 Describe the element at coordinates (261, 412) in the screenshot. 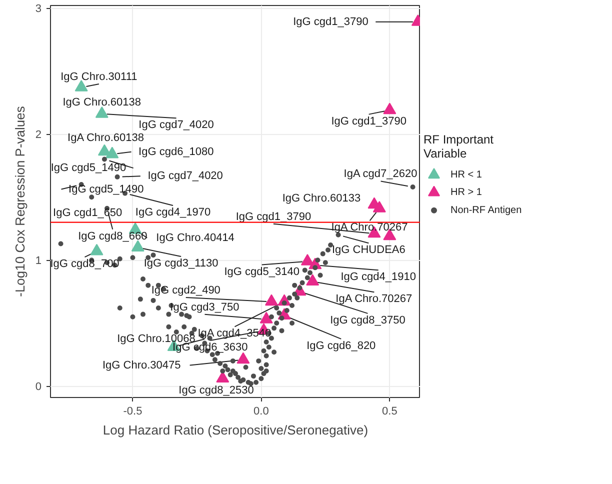

I see `x-tick-label: 0.0` at that location.